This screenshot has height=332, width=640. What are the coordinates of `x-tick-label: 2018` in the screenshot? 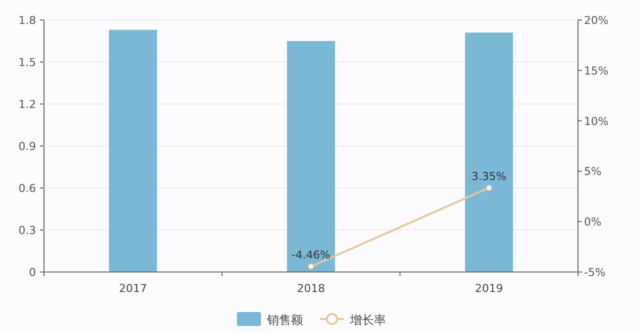 It's located at (311, 288).